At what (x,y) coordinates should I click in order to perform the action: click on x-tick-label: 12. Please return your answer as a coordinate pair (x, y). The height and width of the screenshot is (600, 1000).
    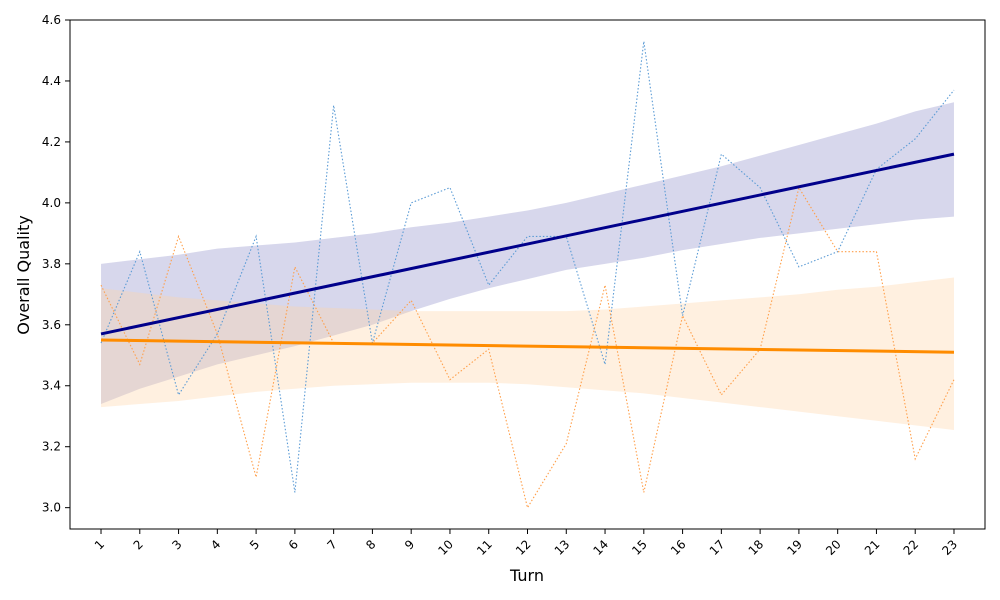
    Looking at the image, I should click on (523, 547).